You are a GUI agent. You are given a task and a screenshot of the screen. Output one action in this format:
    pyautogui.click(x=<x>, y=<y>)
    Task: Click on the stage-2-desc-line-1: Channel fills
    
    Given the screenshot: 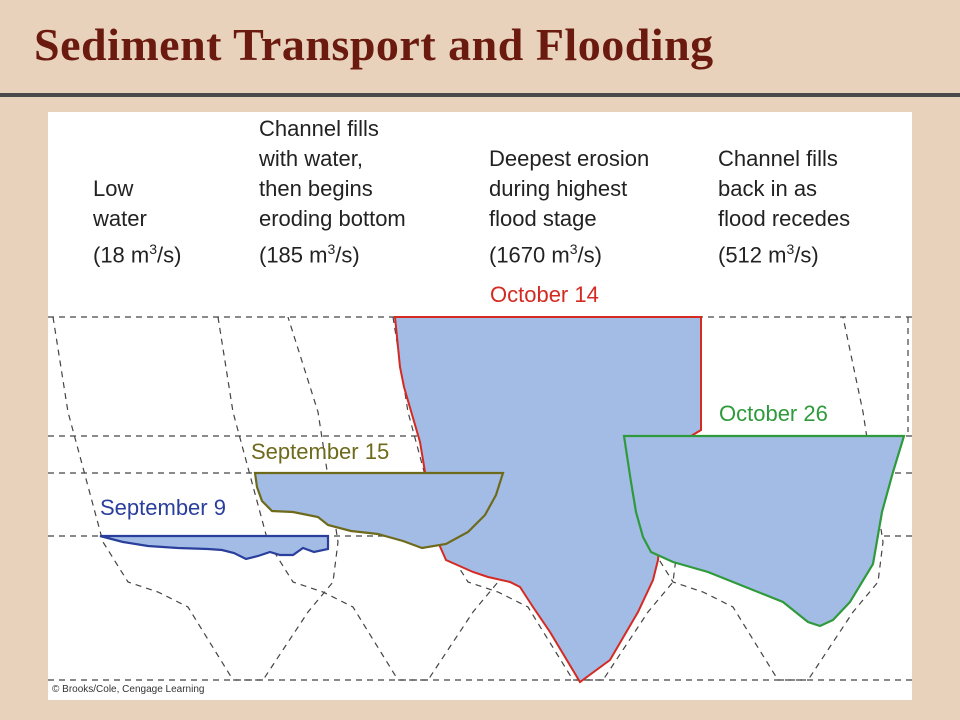 What is the action you would take?
    pyautogui.click(x=319, y=128)
    